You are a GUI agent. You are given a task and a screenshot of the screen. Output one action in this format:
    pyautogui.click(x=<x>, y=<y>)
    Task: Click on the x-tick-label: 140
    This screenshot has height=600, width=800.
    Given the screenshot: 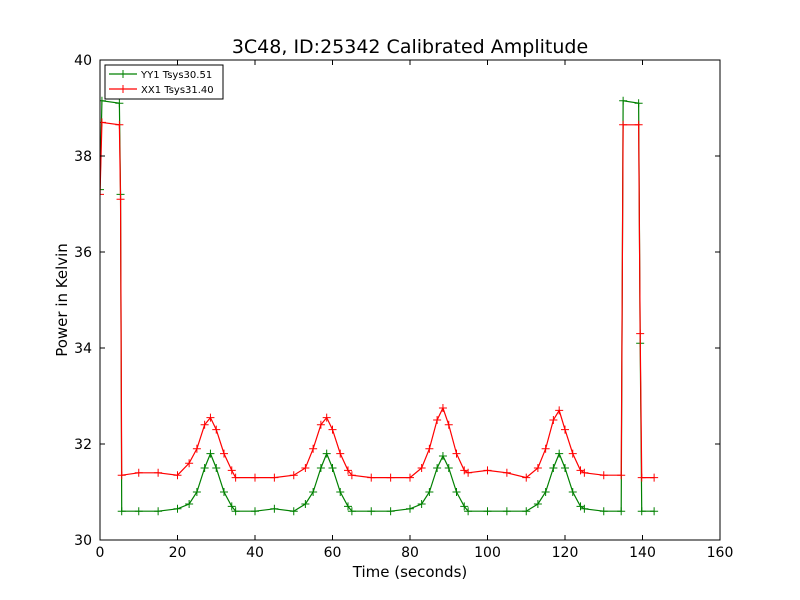 What is the action you would take?
    pyautogui.click(x=642, y=553)
    